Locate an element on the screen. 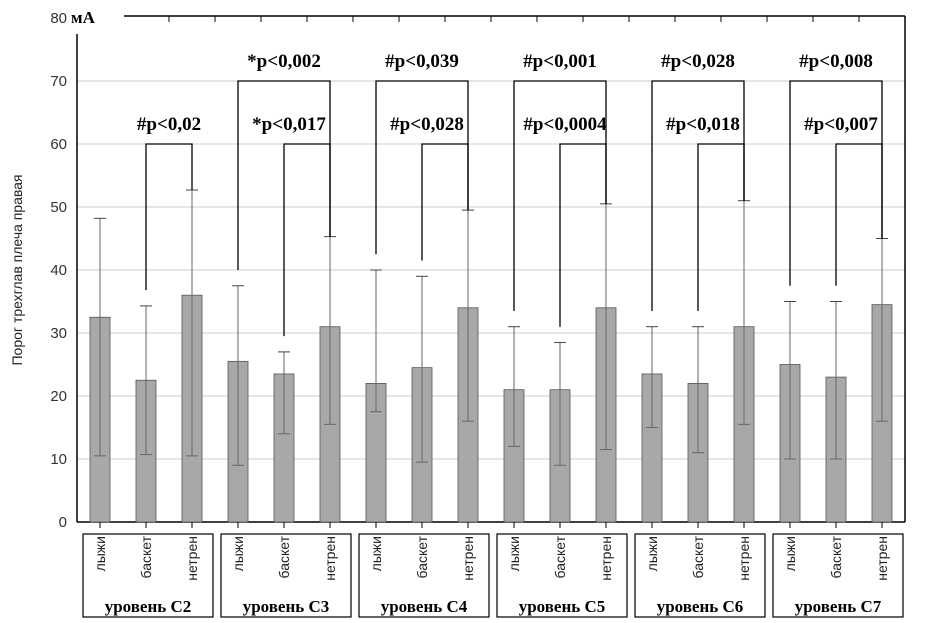  y-axis-label: Порог трехглав плеча правая is located at coordinates (17, 269).